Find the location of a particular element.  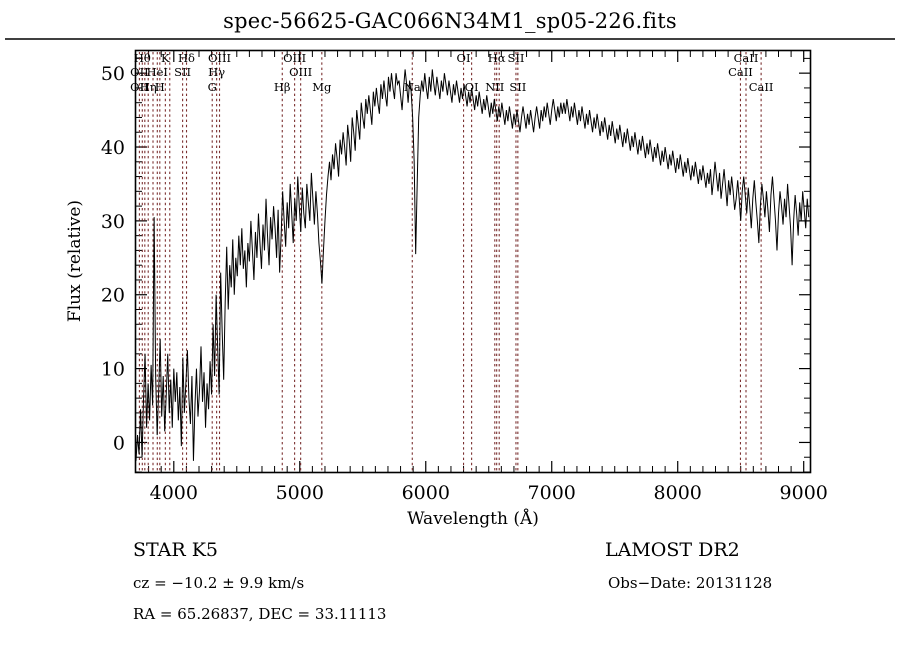

figure-title: spec-56625-GAC066N34M1_sp05-226.fits is located at coordinates (450, 21).